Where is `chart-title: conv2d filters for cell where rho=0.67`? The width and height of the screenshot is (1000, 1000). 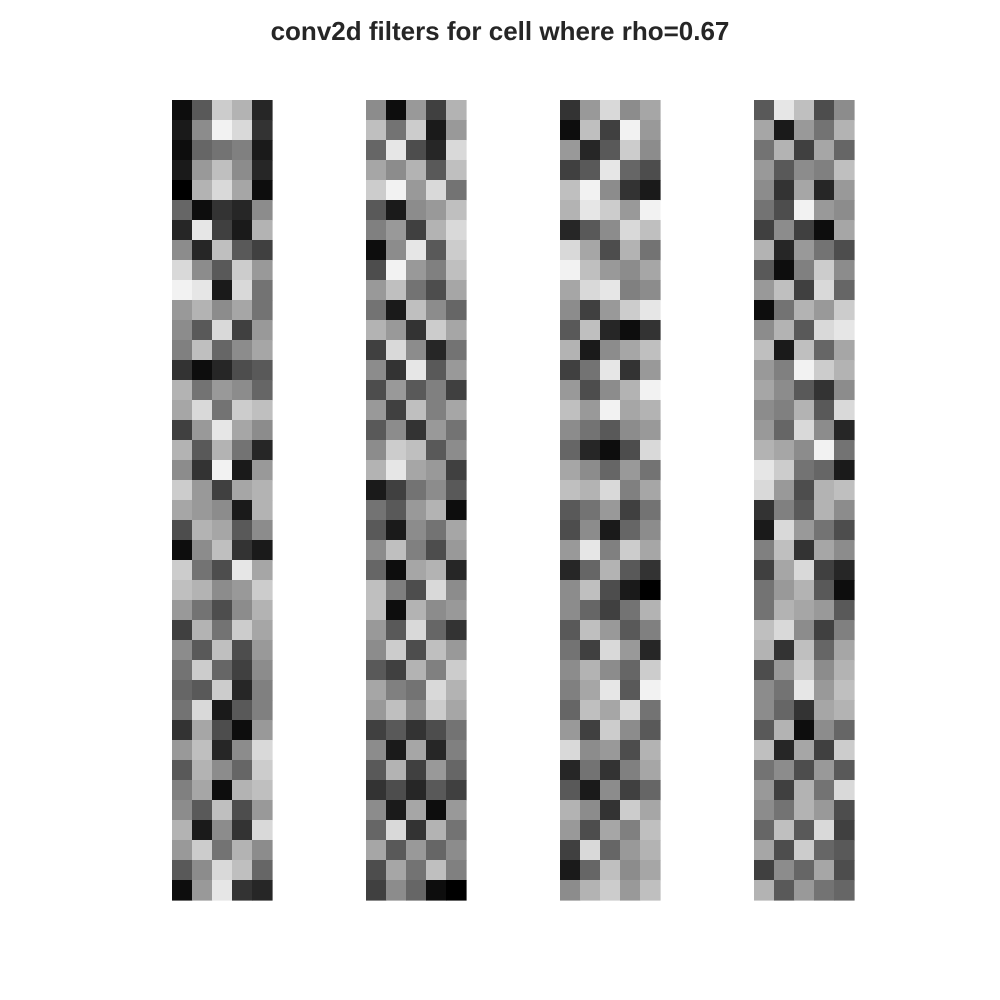
chart-title: conv2d filters for cell where rho=0.67 is located at coordinates (500, 31).